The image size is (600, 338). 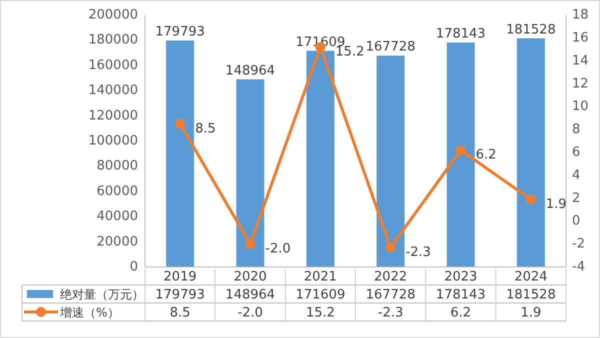 I want to click on x-tick-label: 2022, so click(x=391, y=277).